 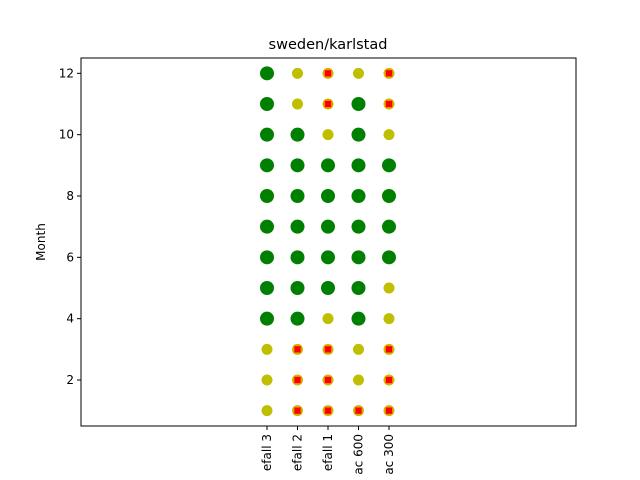 I want to click on y-tick-label: 2, so click(x=70, y=380).